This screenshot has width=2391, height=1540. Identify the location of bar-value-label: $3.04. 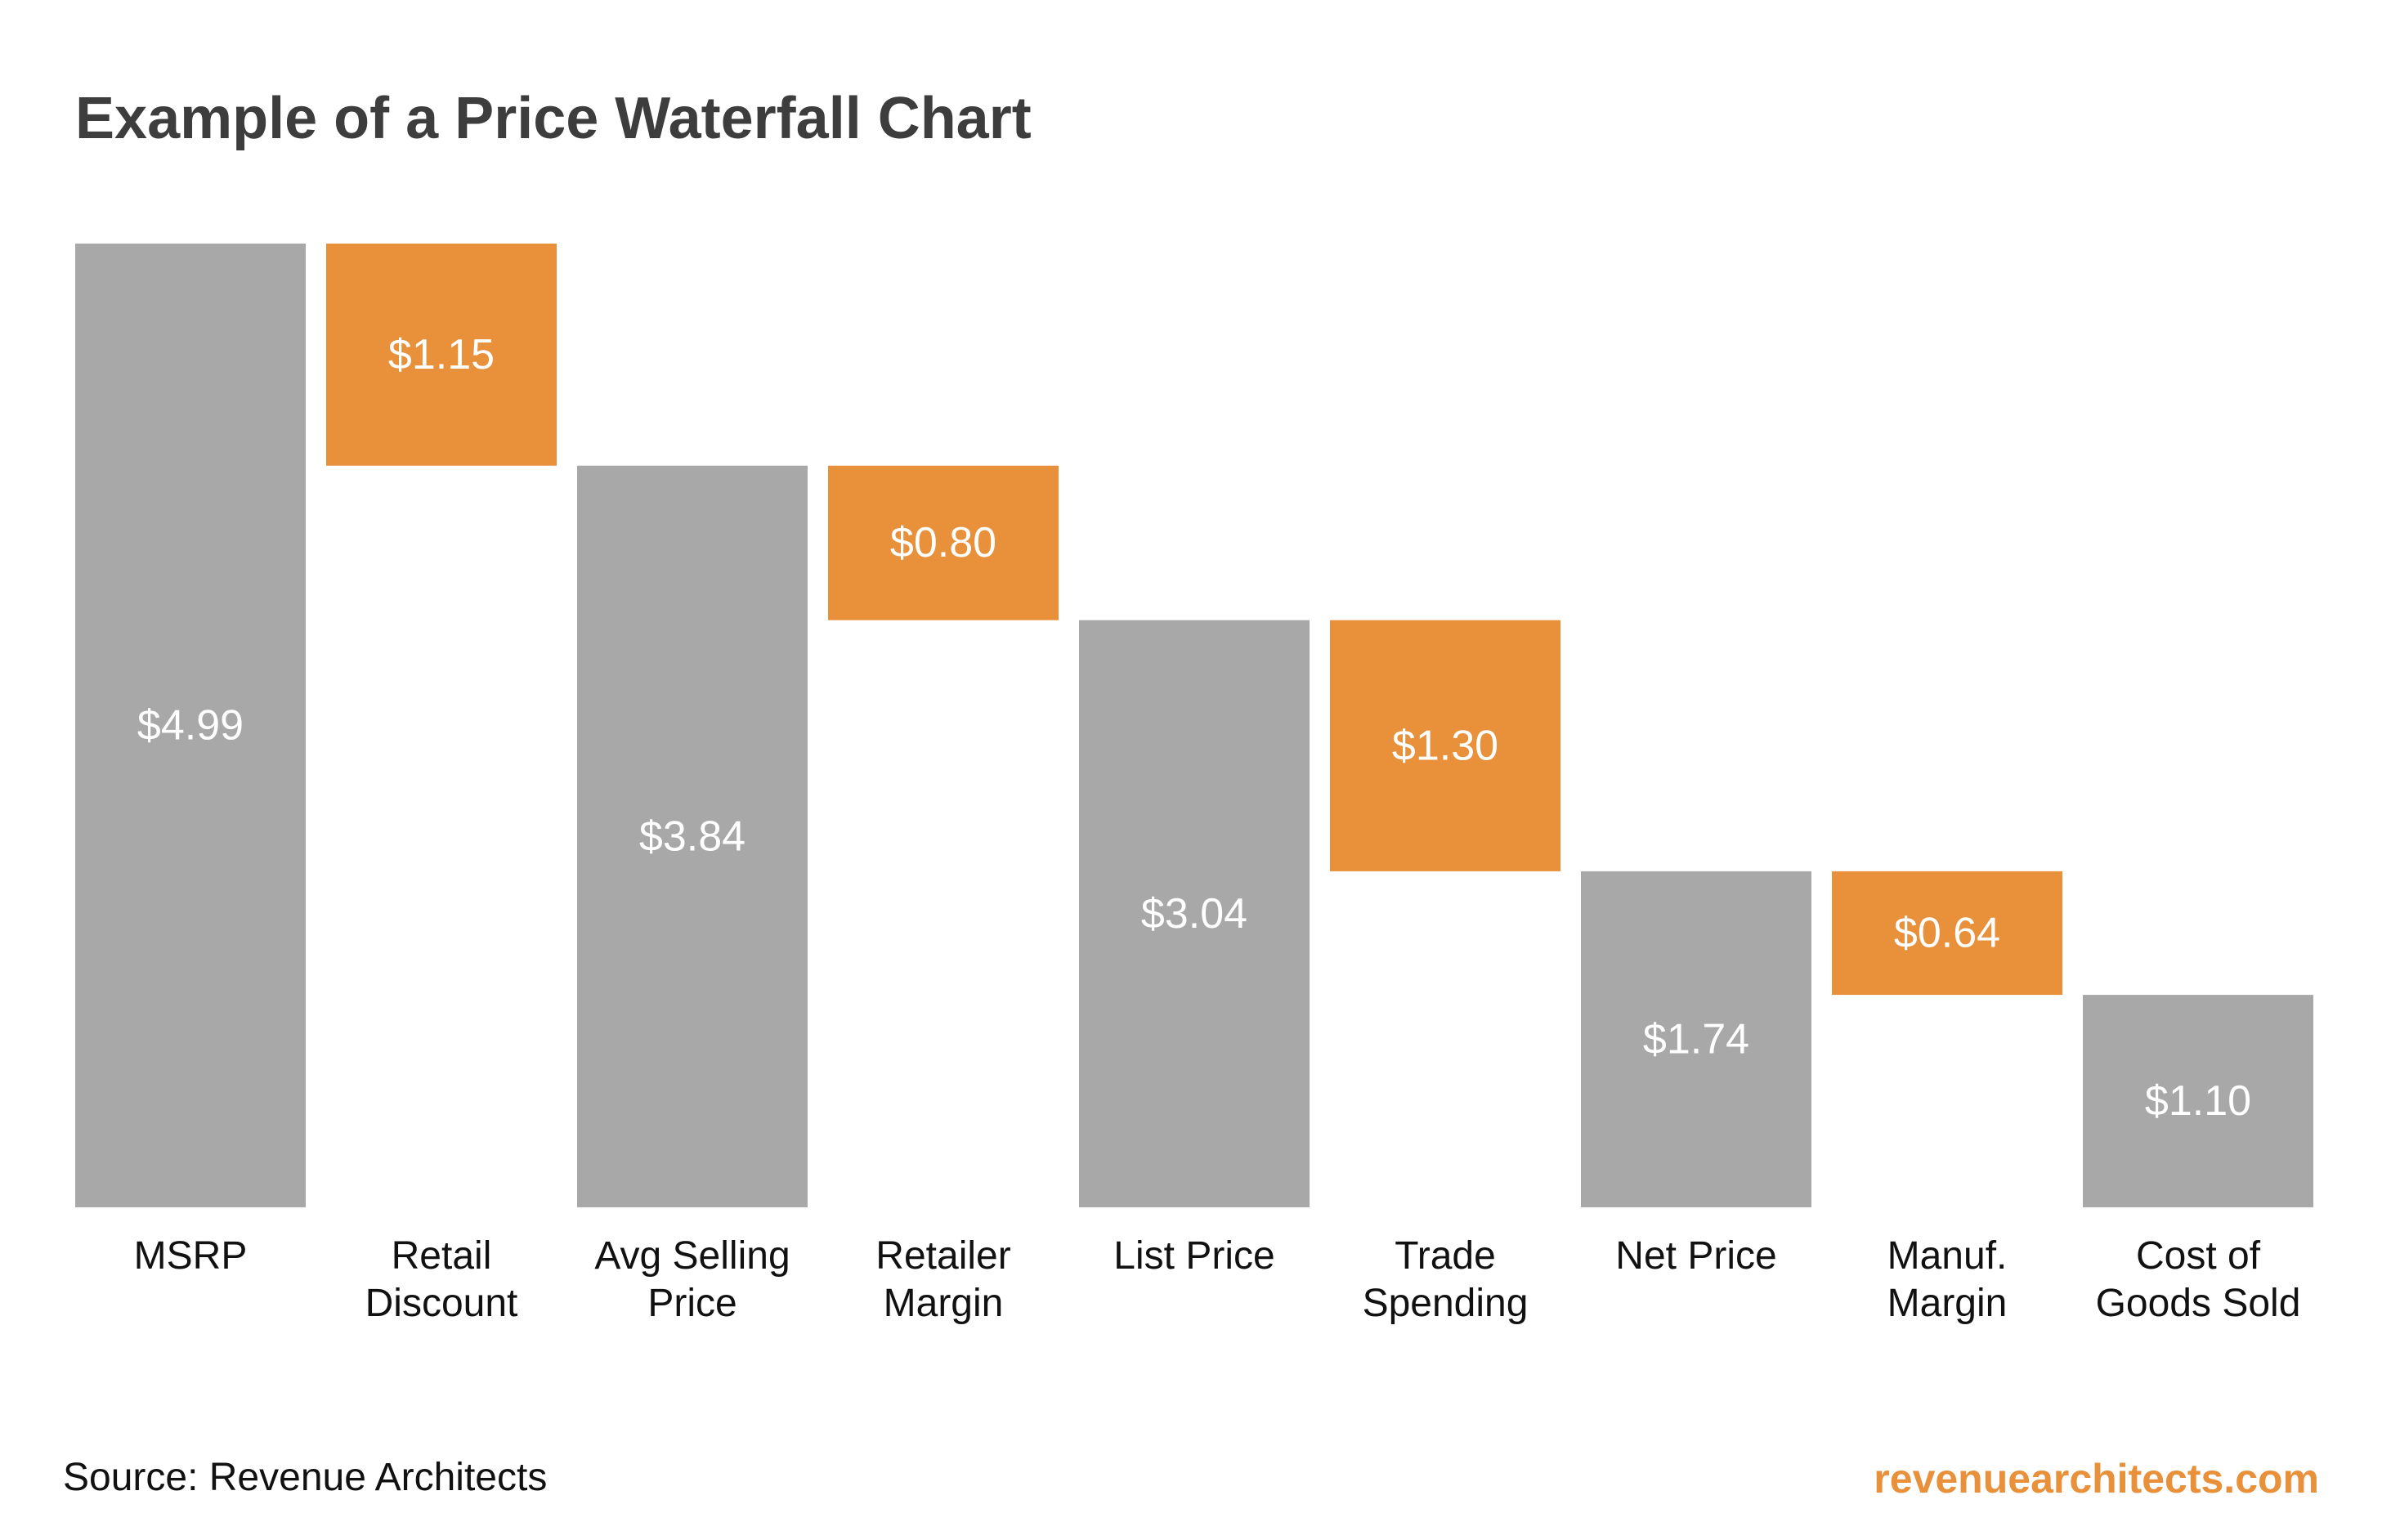
(1194, 914).